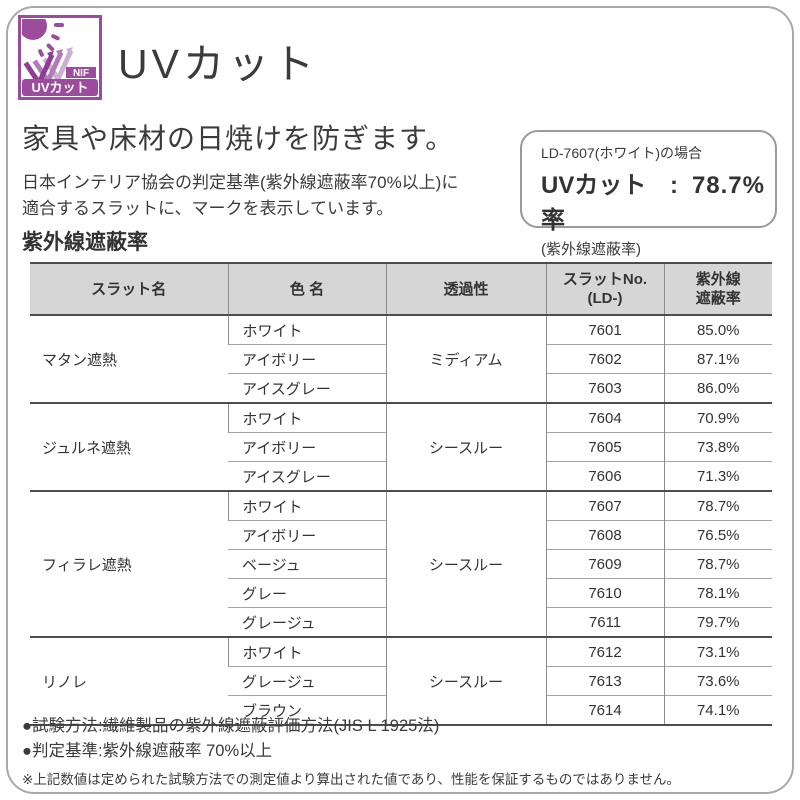  Describe the element at coordinates (129, 289) in the screenshot. I see `header-slat-name: スラット名` at that location.